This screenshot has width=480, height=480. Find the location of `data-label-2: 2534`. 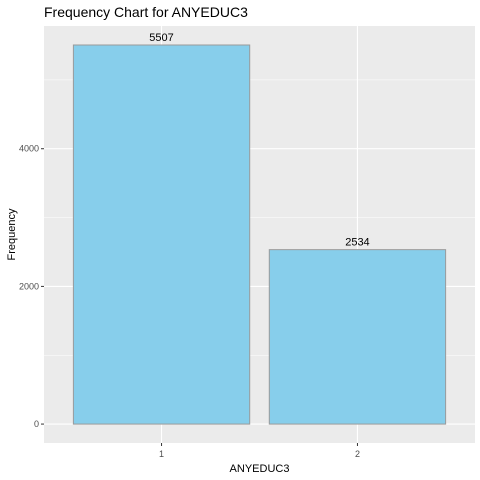

data-label-2: 2534 is located at coordinates (357, 243).